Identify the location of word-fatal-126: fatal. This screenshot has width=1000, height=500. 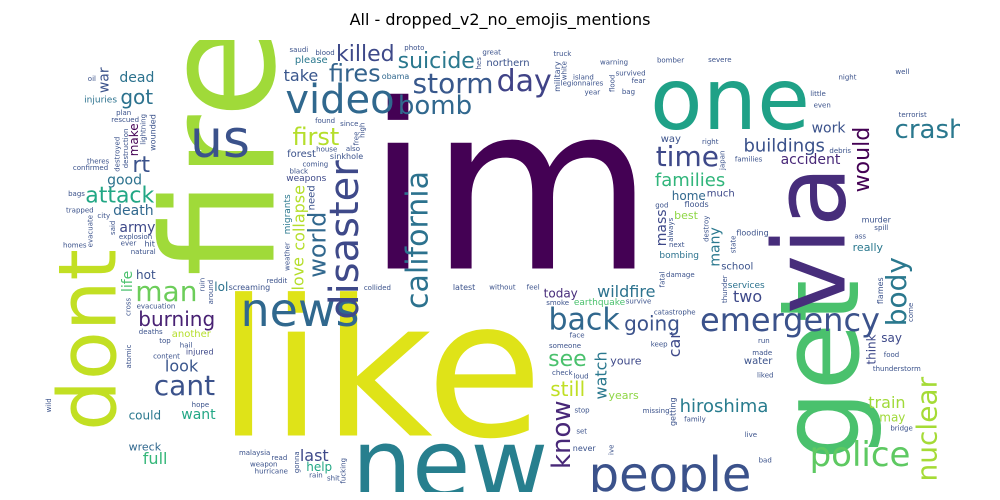
(662, 280).